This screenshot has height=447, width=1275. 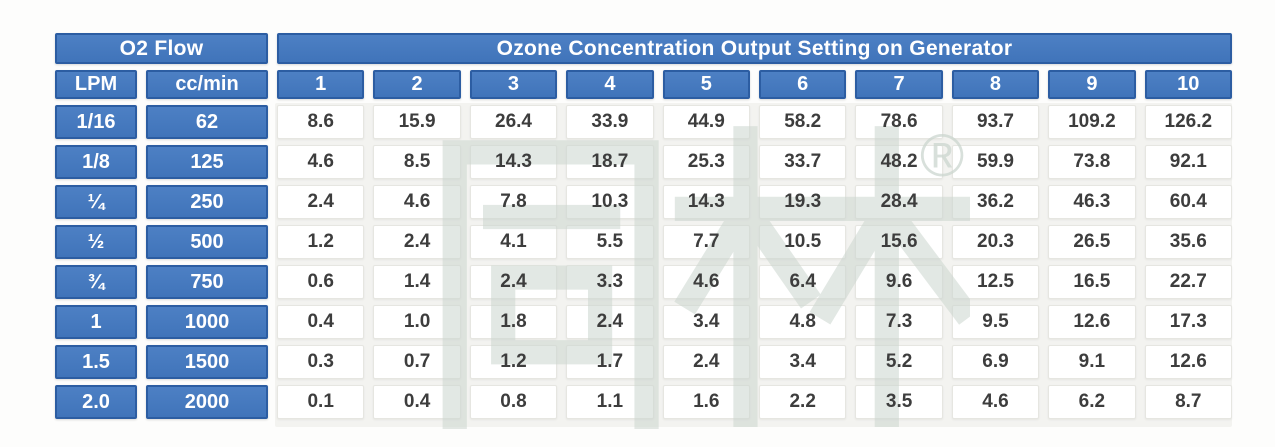 I want to click on value-cell: 46.3, so click(x=1092, y=202).